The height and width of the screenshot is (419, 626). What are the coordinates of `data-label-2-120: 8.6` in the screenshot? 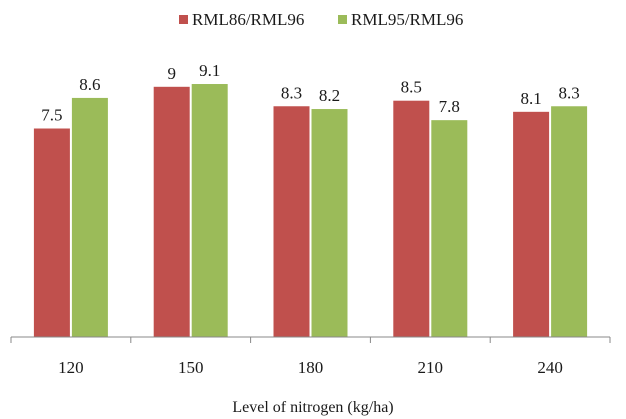 It's located at (89, 84).